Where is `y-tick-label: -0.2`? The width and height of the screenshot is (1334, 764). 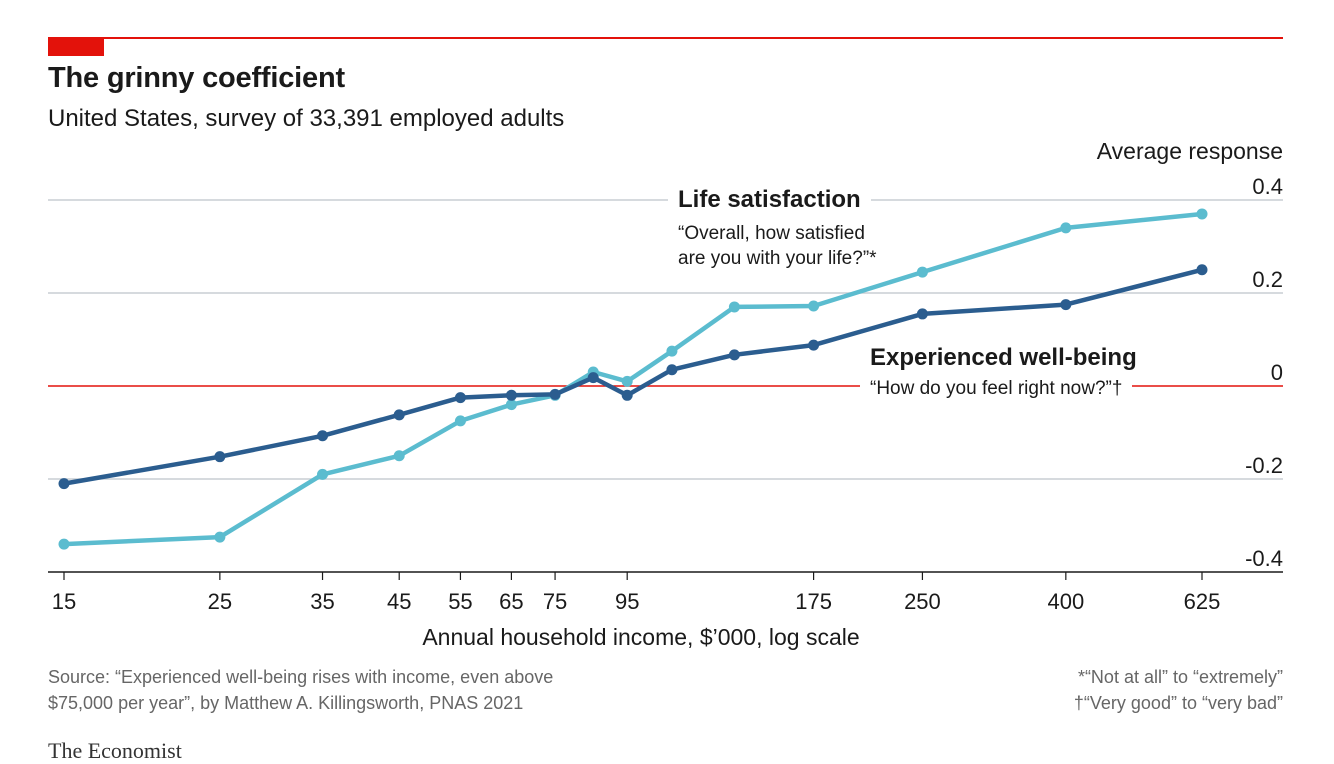 y-tick-label: -0.2 is located at coordinates (1264, 465).